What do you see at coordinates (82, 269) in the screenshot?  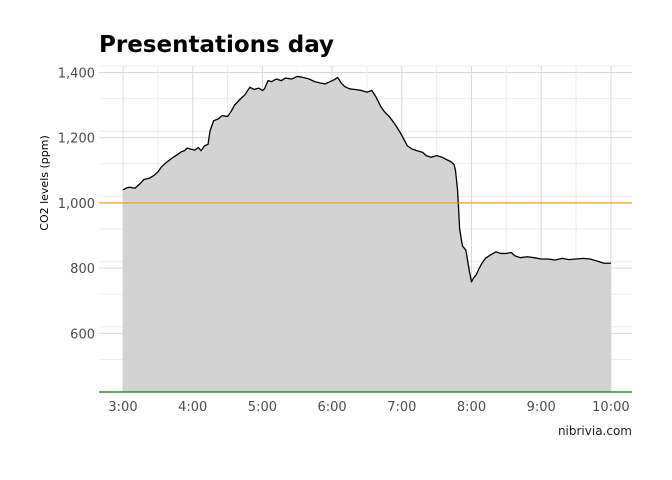 I see `y-tick-label: 800` at bounding box center [82, 269].